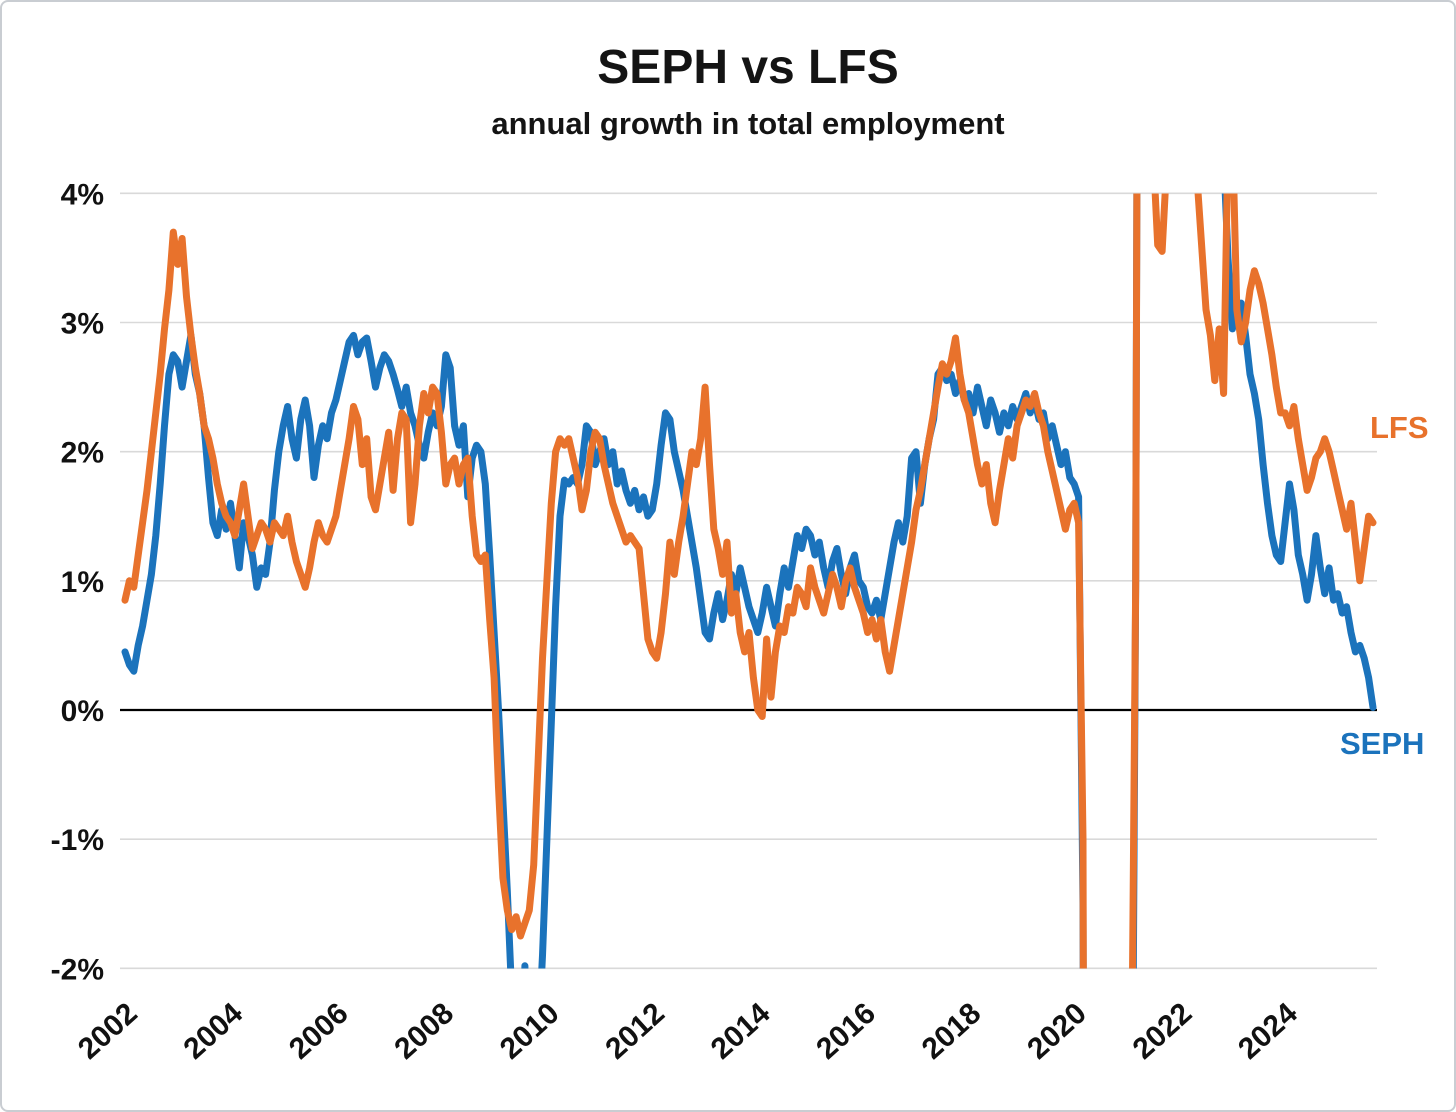 Image resolution: width=1456 pixels, height=1112 pixels. I want to click on x-tick-label: 2024, so click(1268, 1030).